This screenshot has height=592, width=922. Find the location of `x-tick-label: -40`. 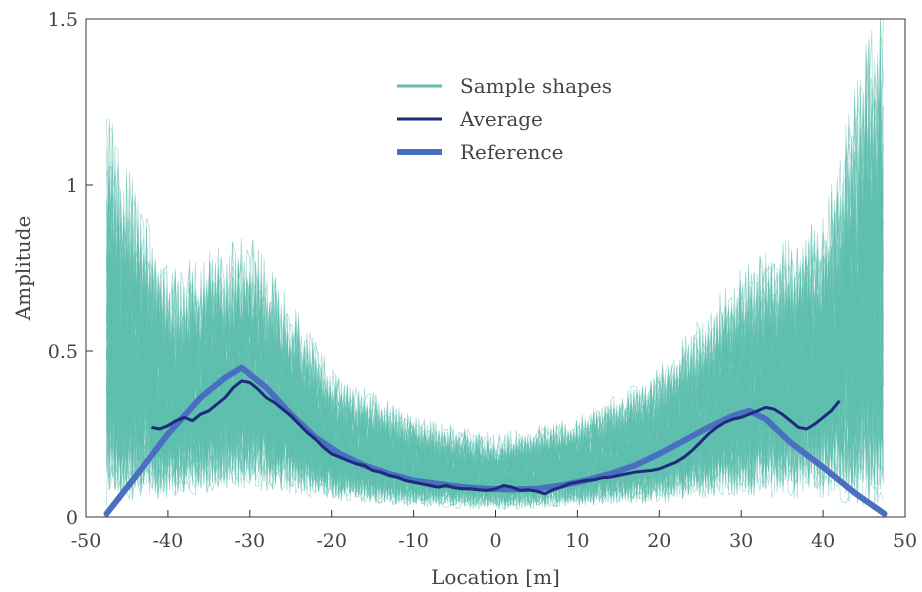

x-tick-label: -40 is located at coordinates (168, 541).